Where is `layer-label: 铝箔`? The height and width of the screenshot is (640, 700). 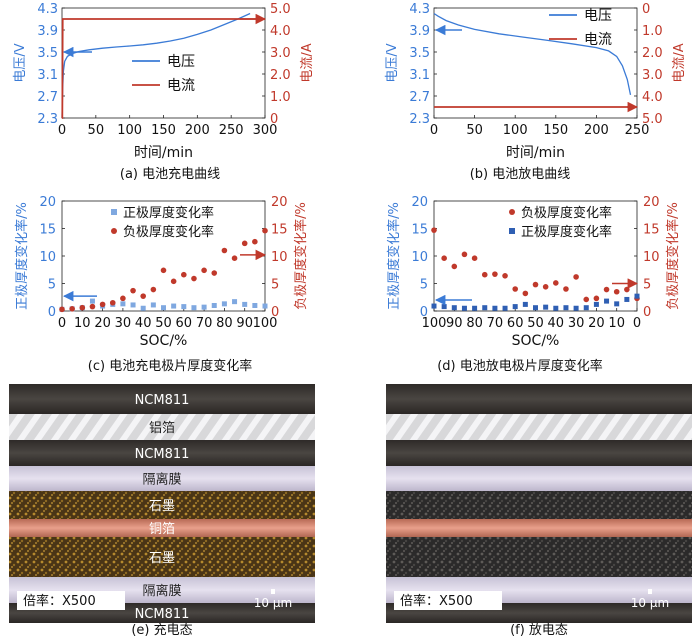 layer-label: 铝箔 is located at coordinates (162, 428).